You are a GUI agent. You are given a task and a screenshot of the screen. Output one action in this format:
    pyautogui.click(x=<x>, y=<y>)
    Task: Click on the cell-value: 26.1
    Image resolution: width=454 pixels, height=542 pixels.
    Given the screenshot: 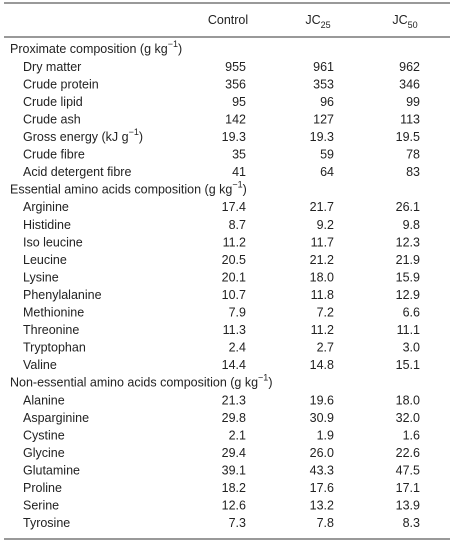 What is the action you would take?
    pyautogui.click(x=408, y=207)
    